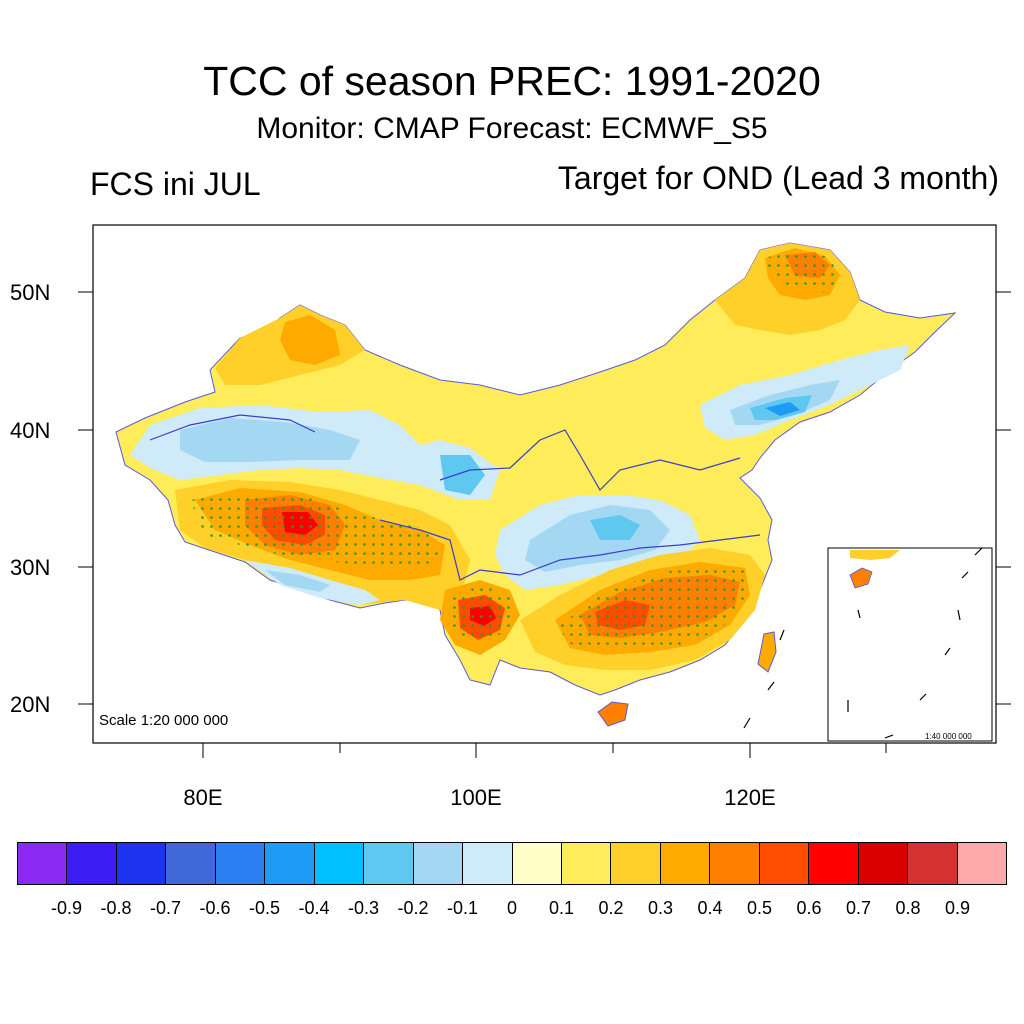  What do you see at coordinates (30, 430) in the screenshot?
I see `lat-label-40n: 40N` at bounding box center [30, 430].